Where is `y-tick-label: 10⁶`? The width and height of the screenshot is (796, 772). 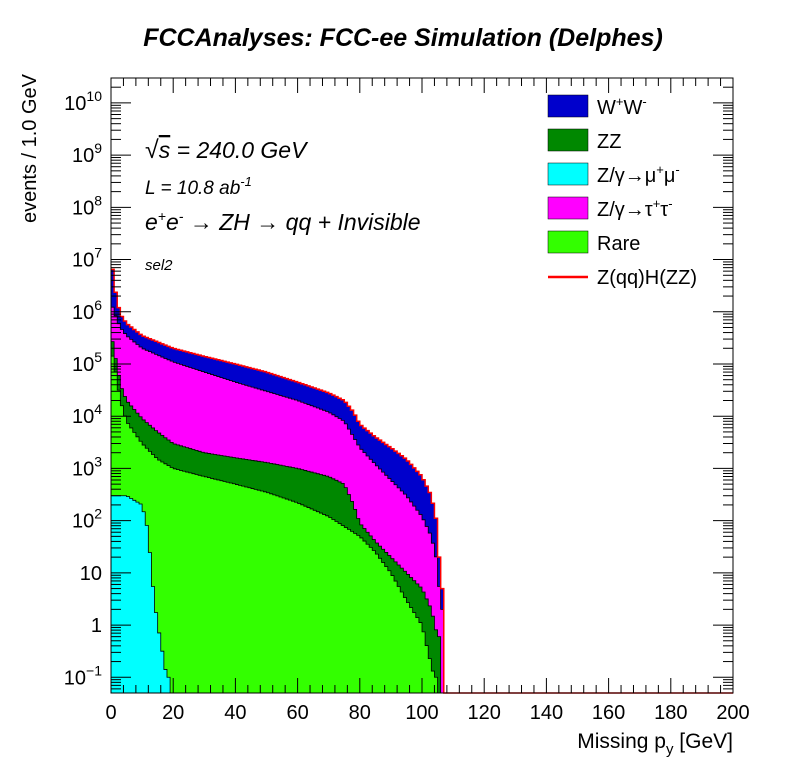
y-tick-label: 10⁶ is located at coordinates (87, 310).